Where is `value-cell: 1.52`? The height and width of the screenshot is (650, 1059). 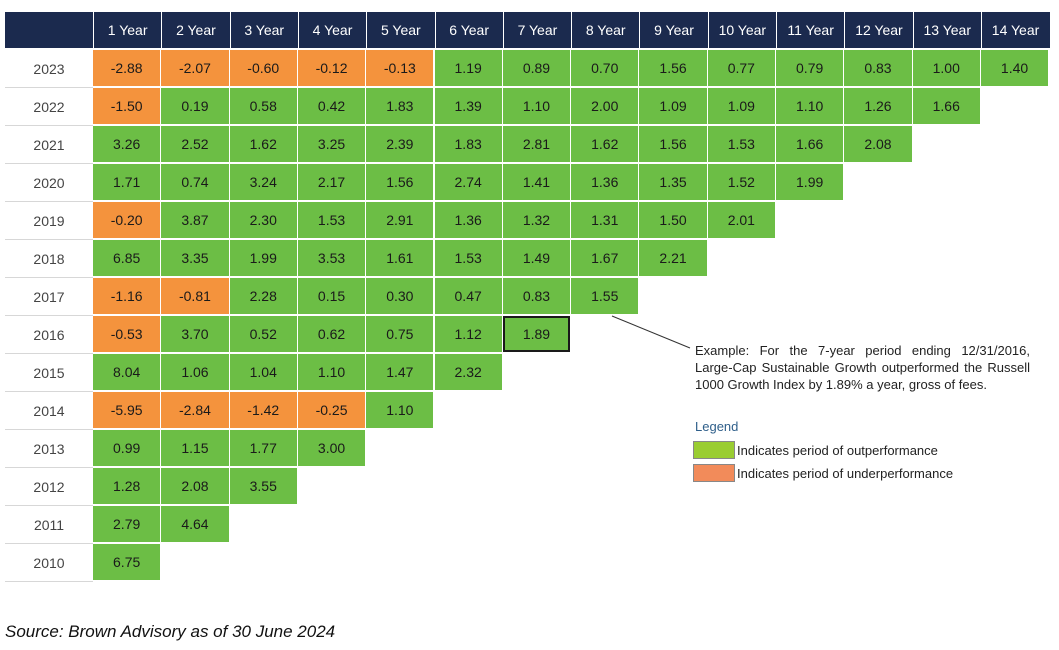 value-cell: 1.52 is located at coordinates (741, 182).